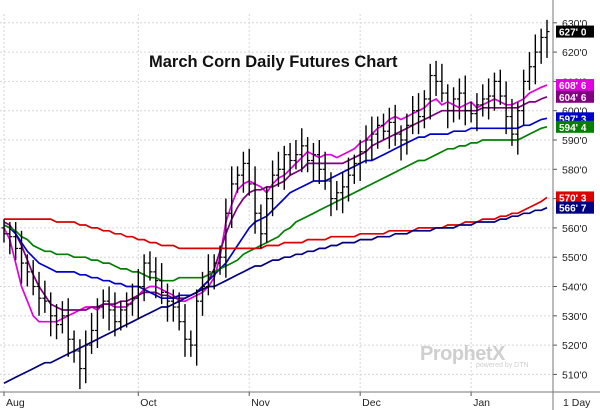 Image resolution: width=600 pixels, height=410 pixels. I want to click on value-label-text: 570' 3, so click(573, 198).